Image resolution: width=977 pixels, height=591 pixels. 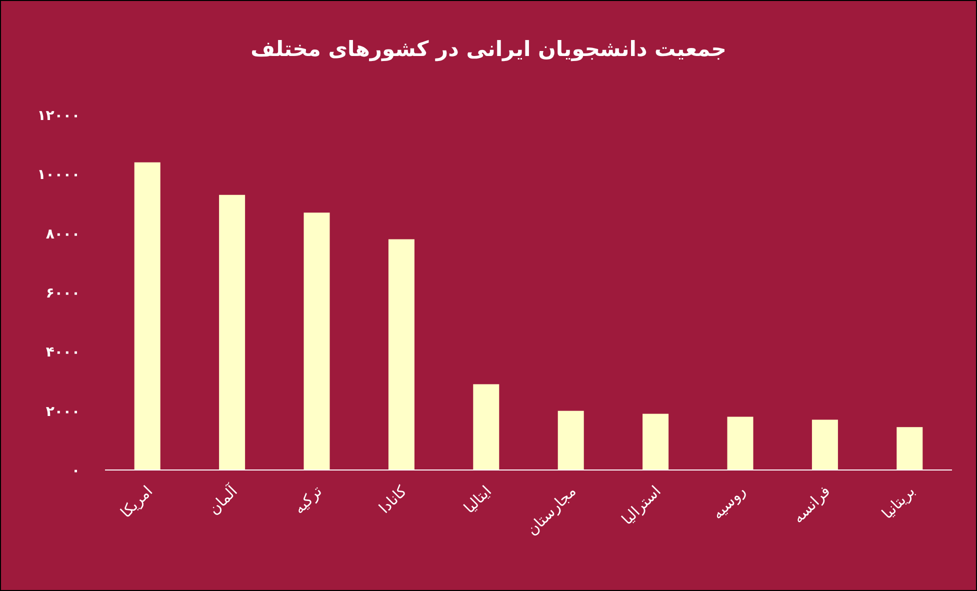 I want to click on y-tick-label: ۱۰۰۰۰, so click(x=58, y=175).